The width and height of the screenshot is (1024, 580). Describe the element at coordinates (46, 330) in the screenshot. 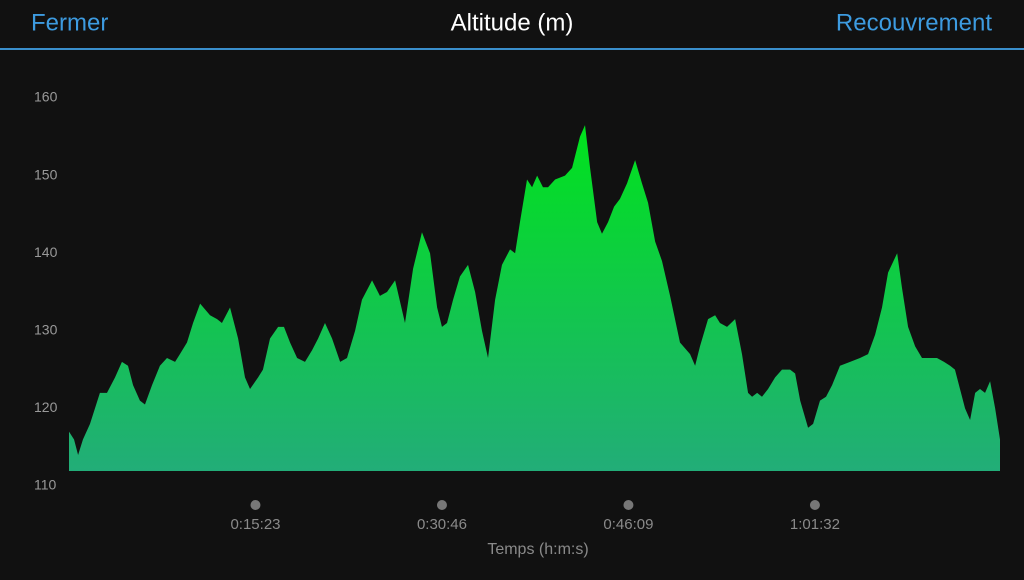

I see `y-tick-label: 130` at that location.